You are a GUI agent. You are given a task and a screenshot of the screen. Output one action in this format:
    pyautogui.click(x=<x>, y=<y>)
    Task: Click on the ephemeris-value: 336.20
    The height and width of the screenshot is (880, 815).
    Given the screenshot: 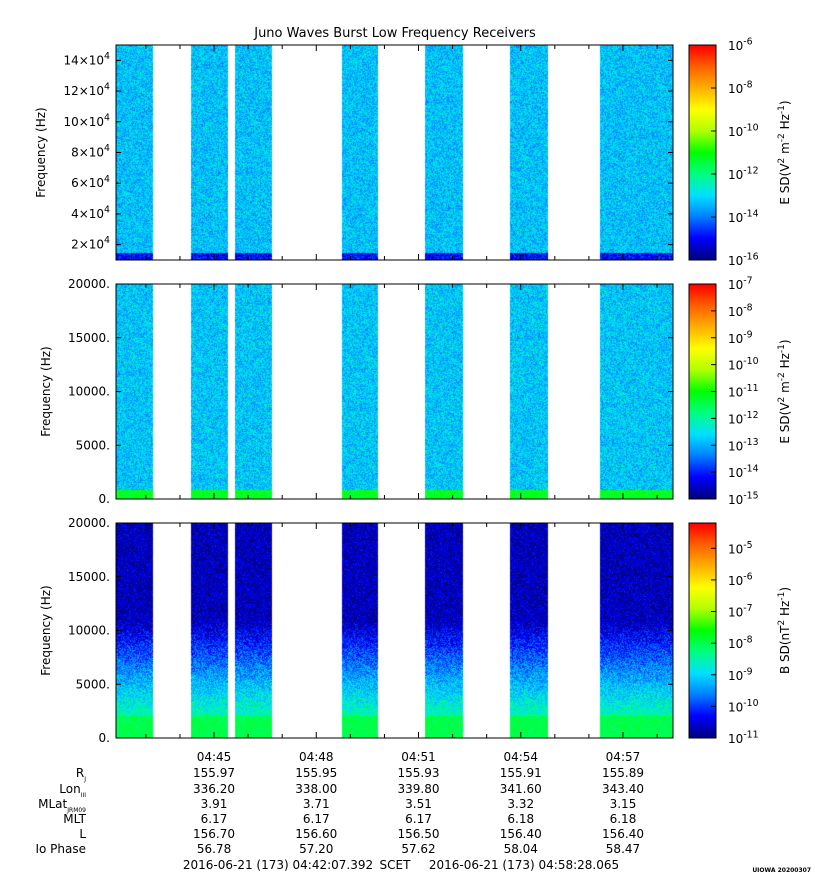 What is the action you would take?
    pyautogui.click(x=214, y=789)
    